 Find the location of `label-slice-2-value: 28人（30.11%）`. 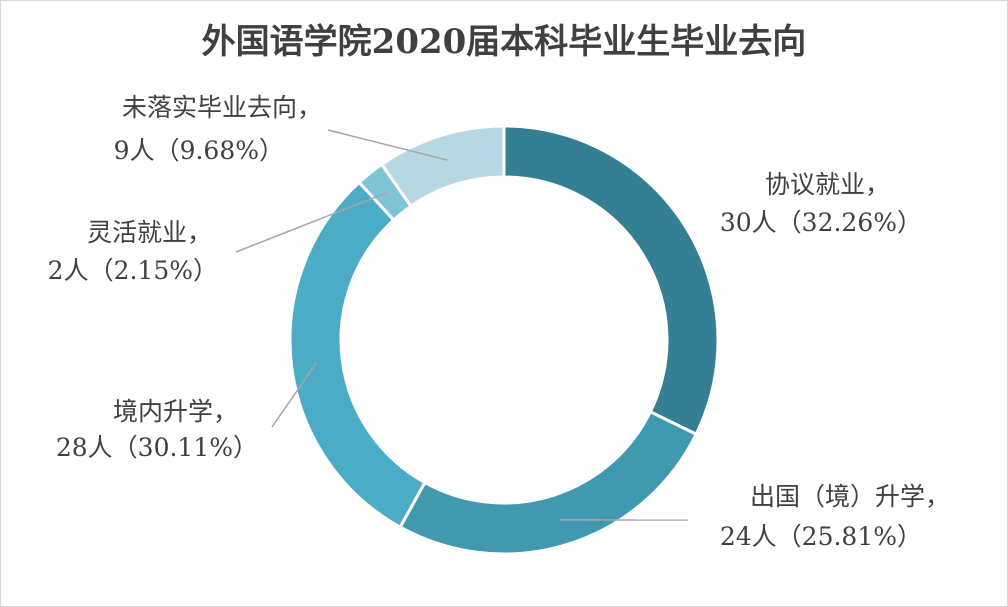

label-slice-2-value: 28人（30.11%） is located at coordinates (157, 447).